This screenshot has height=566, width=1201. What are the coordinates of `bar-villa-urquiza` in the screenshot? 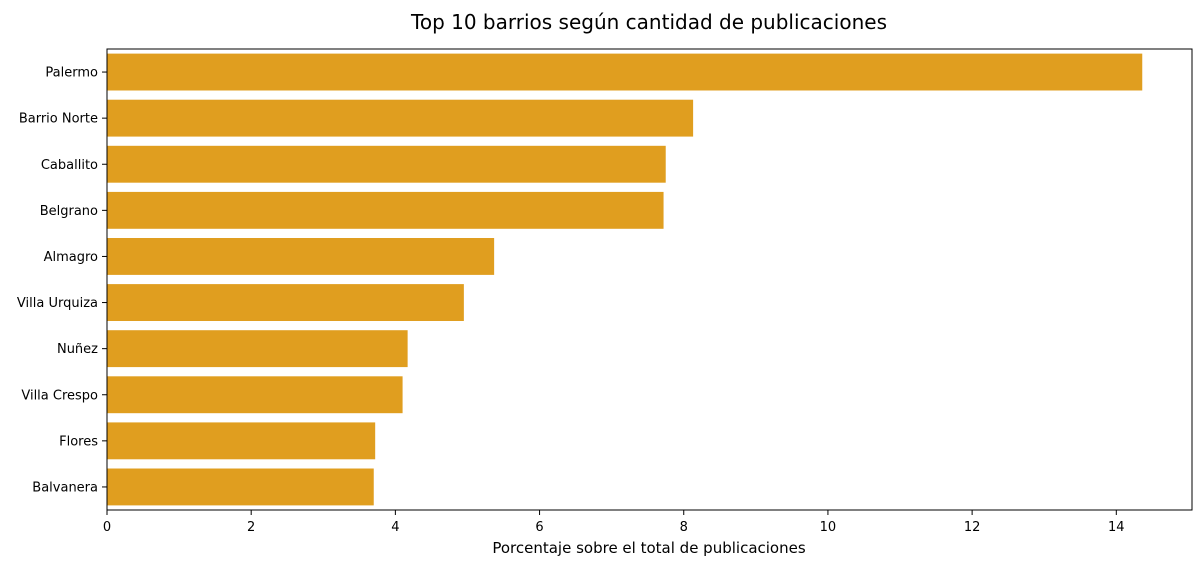 It's located at (285, 302).